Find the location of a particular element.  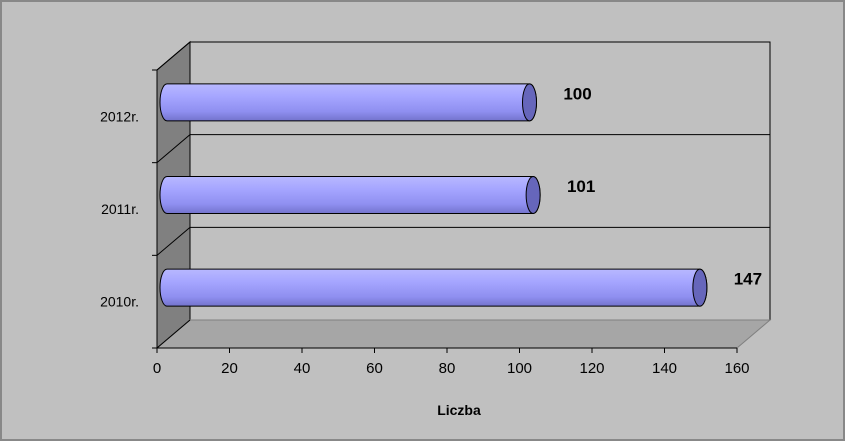

data-label: 147 is located at coordinates (748, 279).